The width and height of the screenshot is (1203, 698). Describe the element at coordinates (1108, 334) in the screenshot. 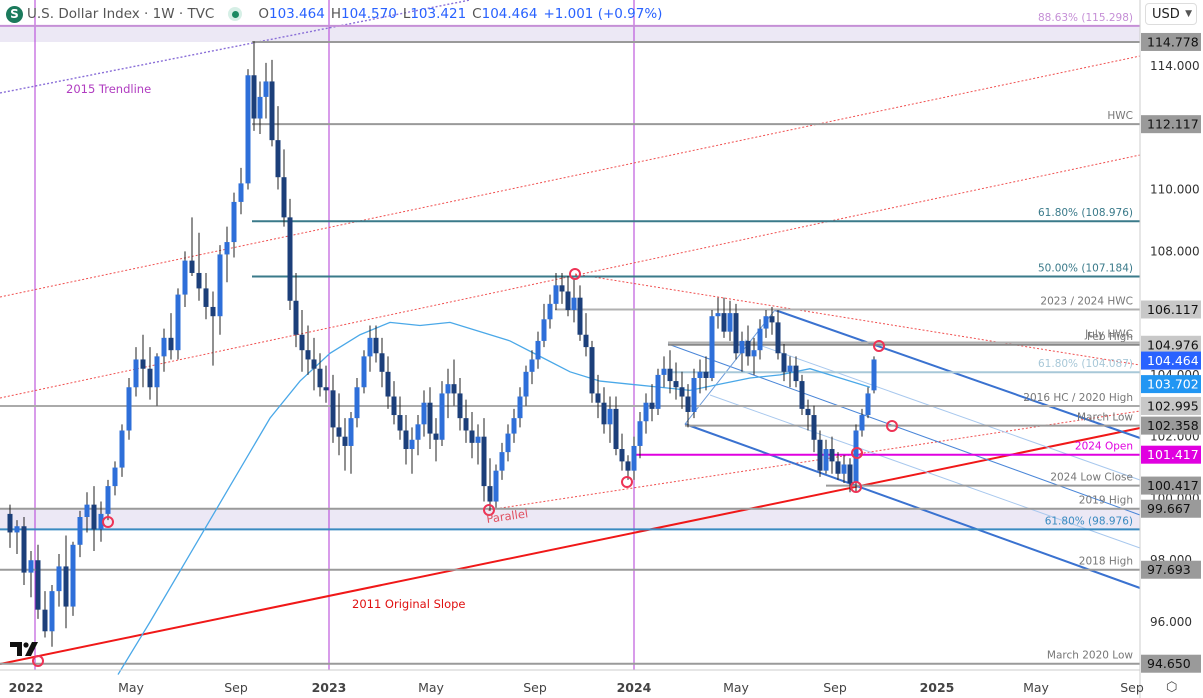

I see `level-label: July HWC` at that location.